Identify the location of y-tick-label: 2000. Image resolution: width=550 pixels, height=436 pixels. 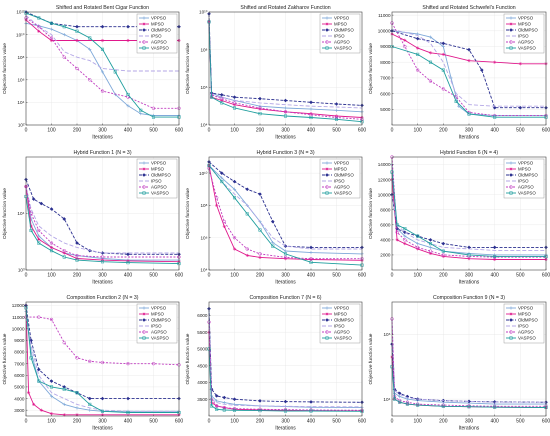
(385, 255).